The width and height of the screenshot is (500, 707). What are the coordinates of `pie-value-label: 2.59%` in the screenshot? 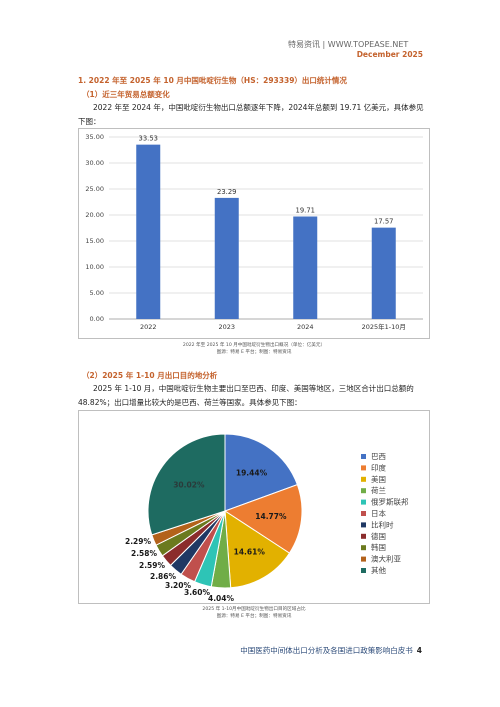 It's located at (152, 565).